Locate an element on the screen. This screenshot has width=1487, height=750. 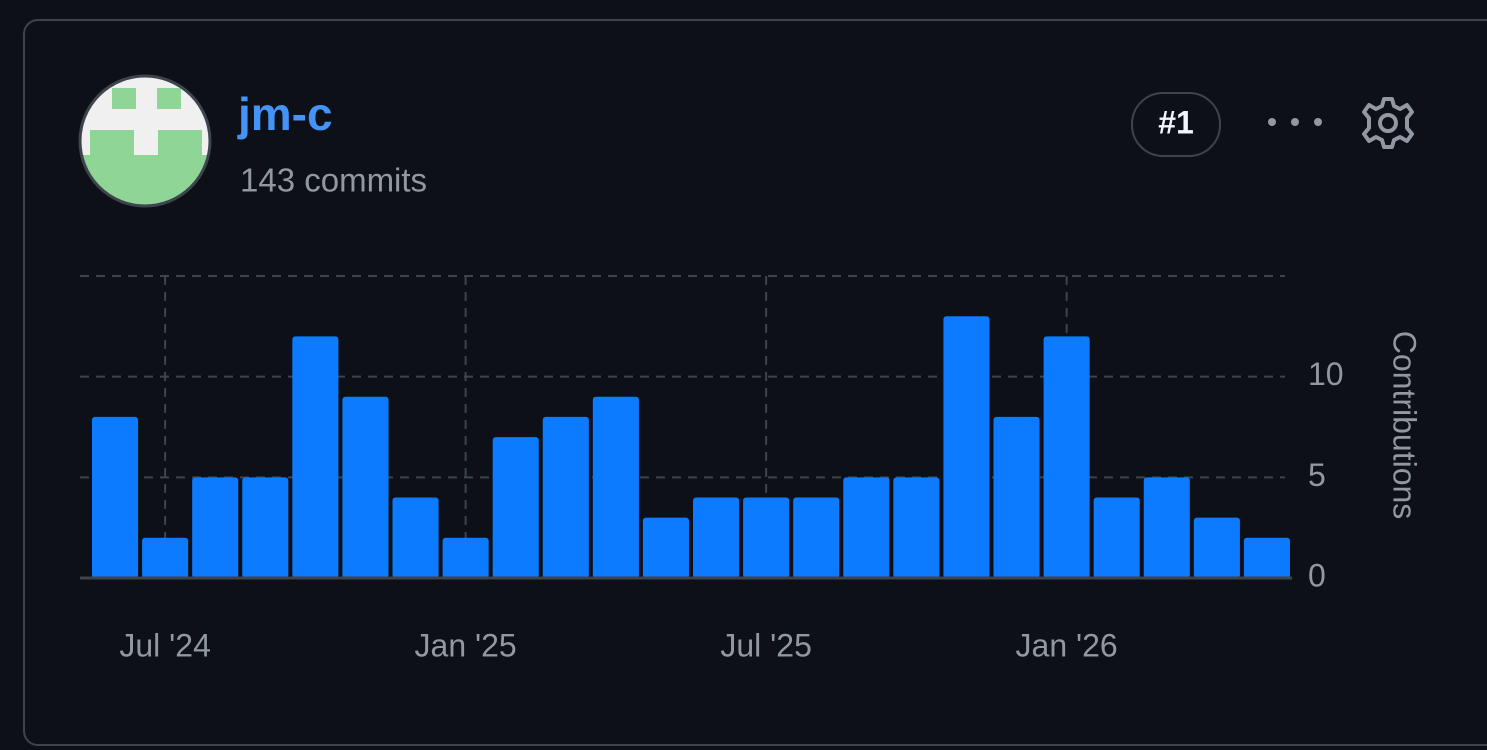
more-button is located at coordinates (1295, 122).